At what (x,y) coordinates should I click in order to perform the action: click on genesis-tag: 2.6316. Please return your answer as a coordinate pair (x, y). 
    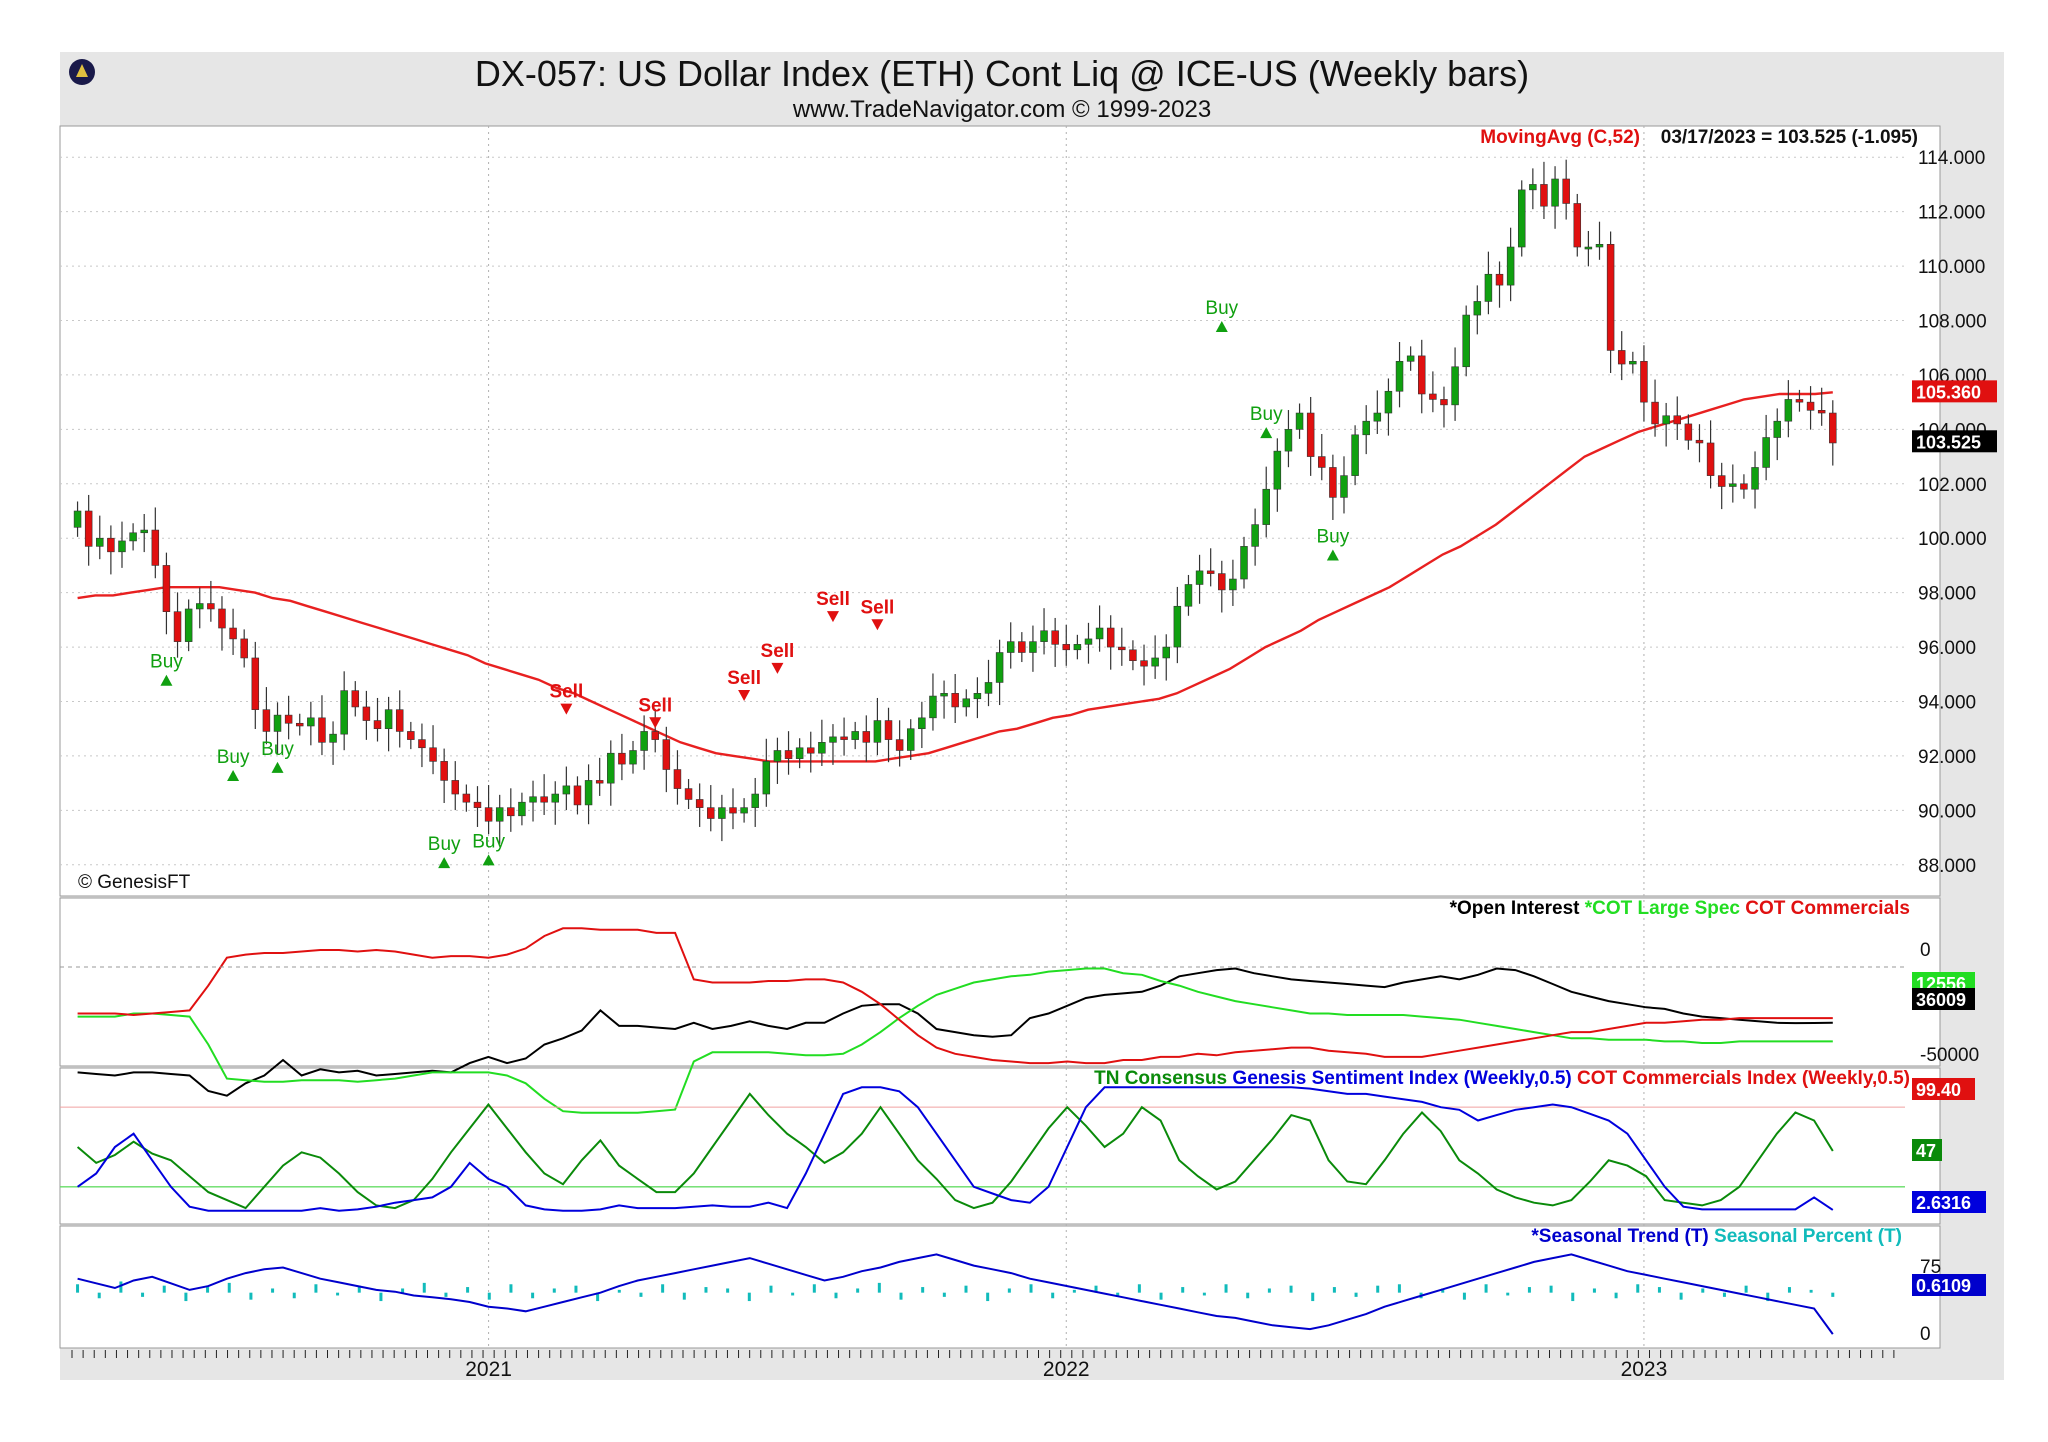
    Looking at the image, I should click on (1943, 1203).